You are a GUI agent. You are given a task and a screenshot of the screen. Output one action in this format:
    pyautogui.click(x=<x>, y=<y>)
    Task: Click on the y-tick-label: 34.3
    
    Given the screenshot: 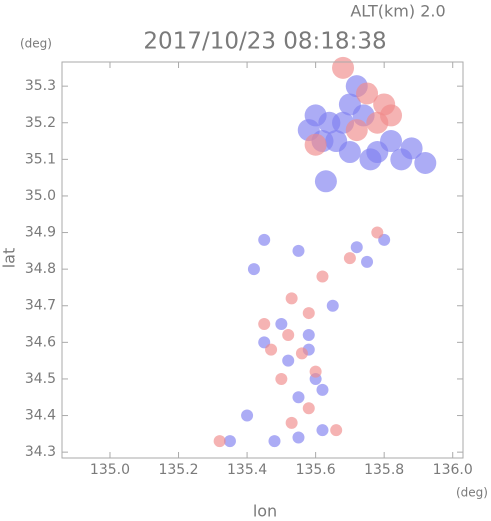 What is the action you would take?
    pyautogui.click(x=40, y=452)
    